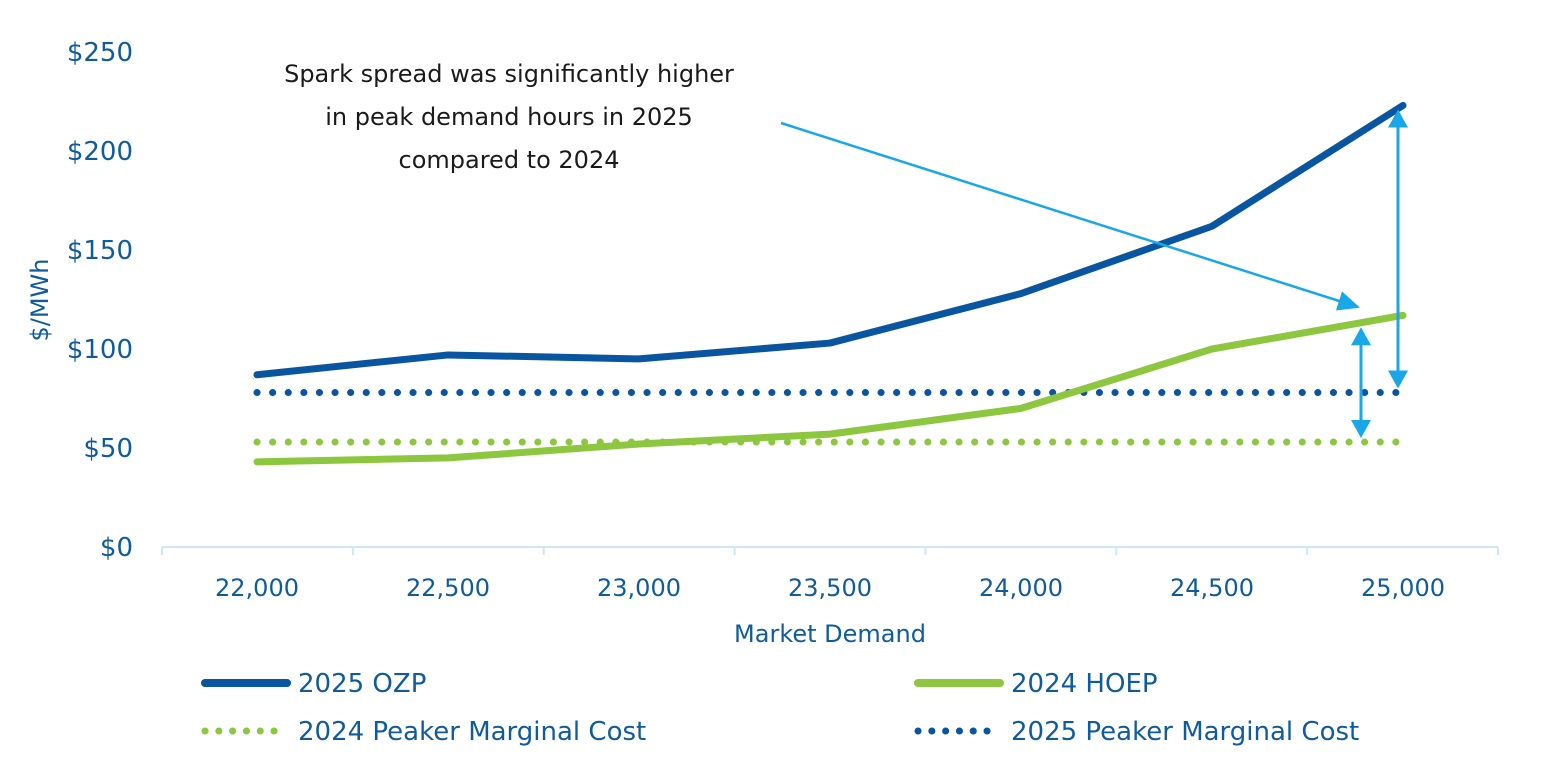 This screenshot has height=775, width=1547. I want to click on annotation-text-line: Spark spread was significantly higher, so click(509, 74).